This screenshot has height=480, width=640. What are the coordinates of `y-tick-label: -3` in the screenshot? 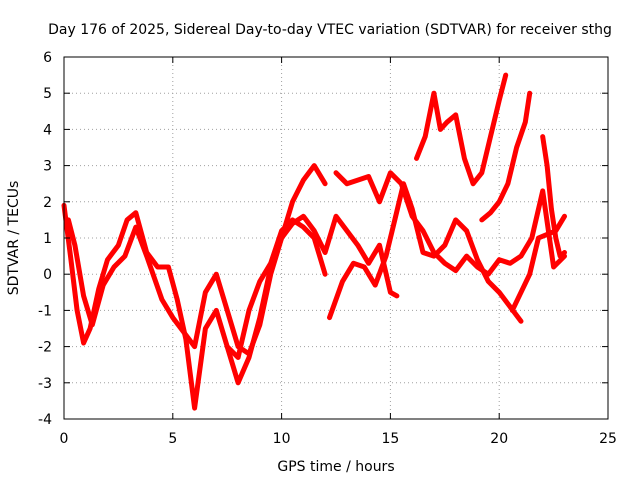 It's located at (45, 384).